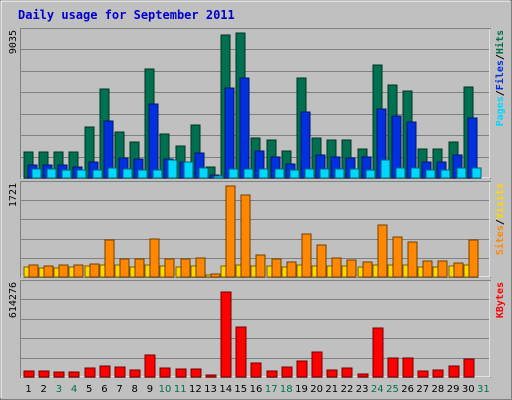  I want to click on x-label-day-4: 4, so click(74, 389).